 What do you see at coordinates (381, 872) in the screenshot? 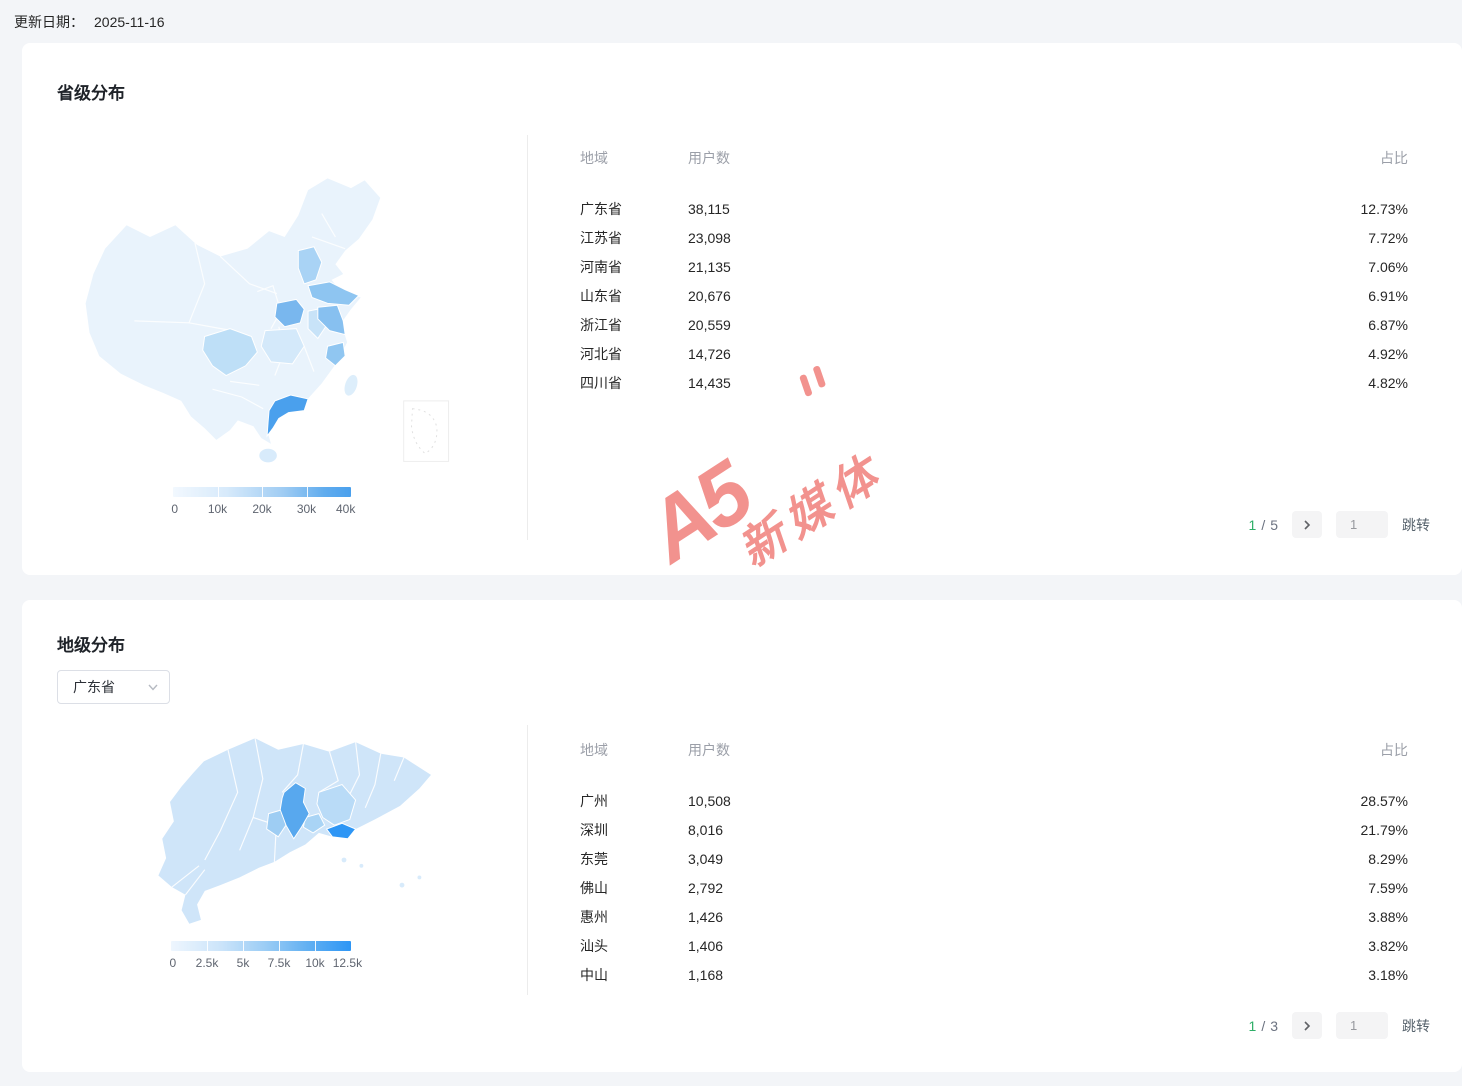
I see `islands` at bounding box center [381, 872].